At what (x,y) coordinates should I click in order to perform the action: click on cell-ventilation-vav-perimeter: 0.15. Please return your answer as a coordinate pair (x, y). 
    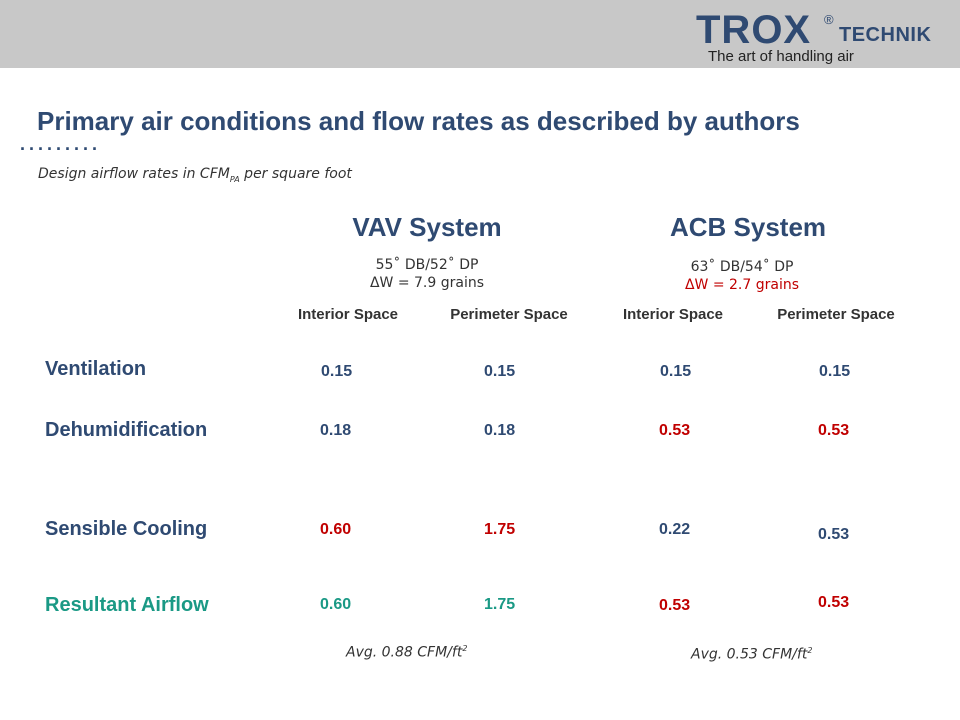
    Looking at the image, I should click on (500, 371).